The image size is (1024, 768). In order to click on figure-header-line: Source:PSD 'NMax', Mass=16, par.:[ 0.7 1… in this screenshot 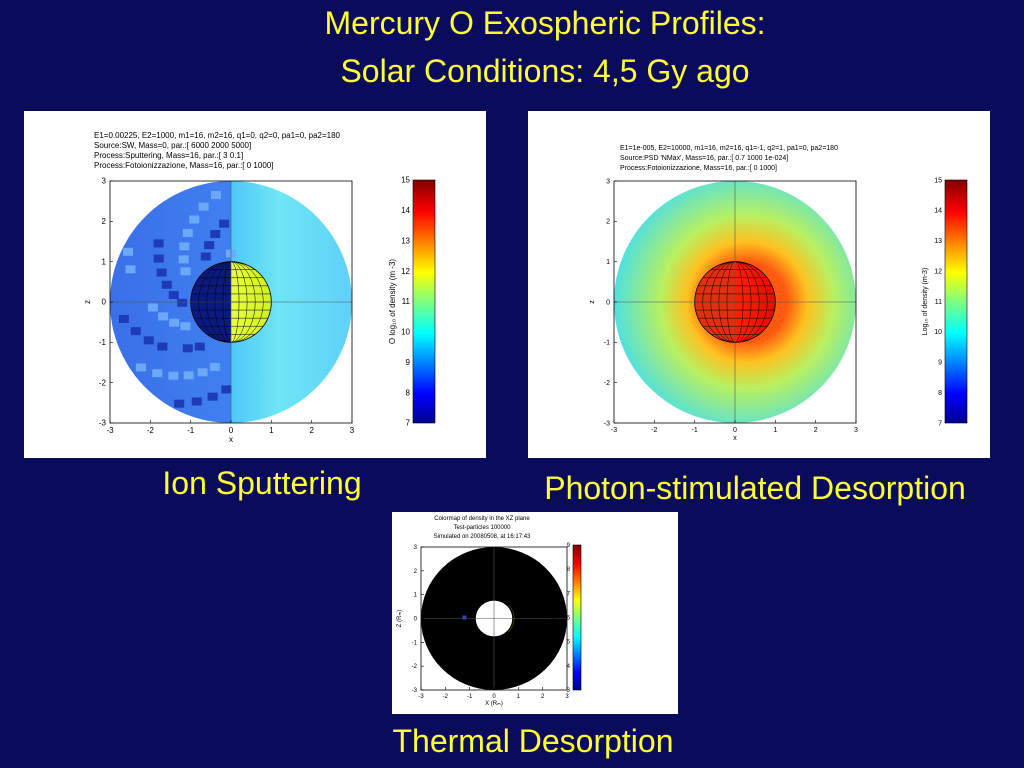, I will do `click(704, 158)`.